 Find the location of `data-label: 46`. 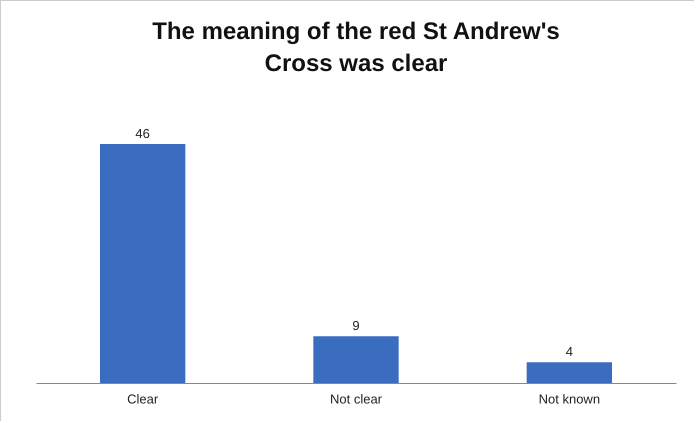

data-label: 46 is located at coordinates (142, 133).